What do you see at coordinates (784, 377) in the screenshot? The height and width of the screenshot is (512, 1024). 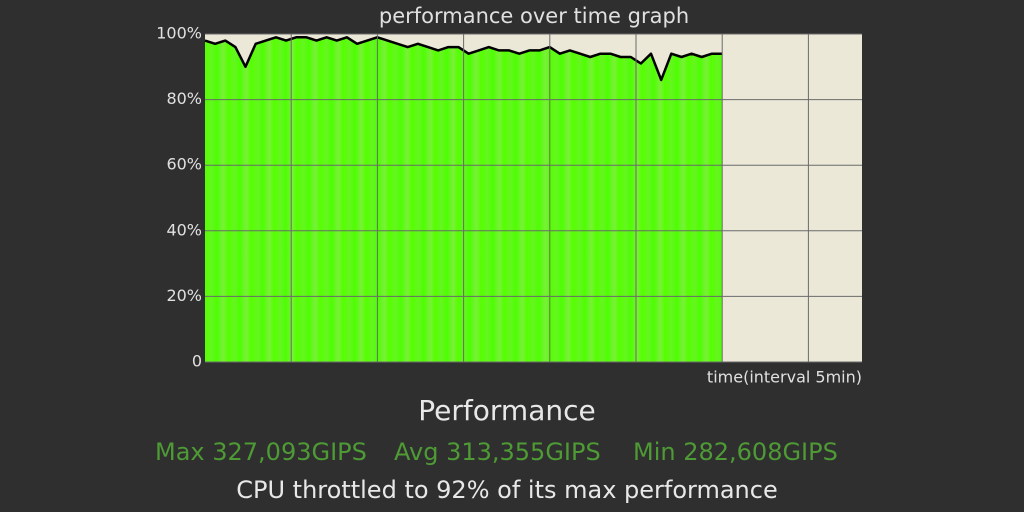 I see `x-axis-label: time(interval 5min)` at bounding box center [784, 377].